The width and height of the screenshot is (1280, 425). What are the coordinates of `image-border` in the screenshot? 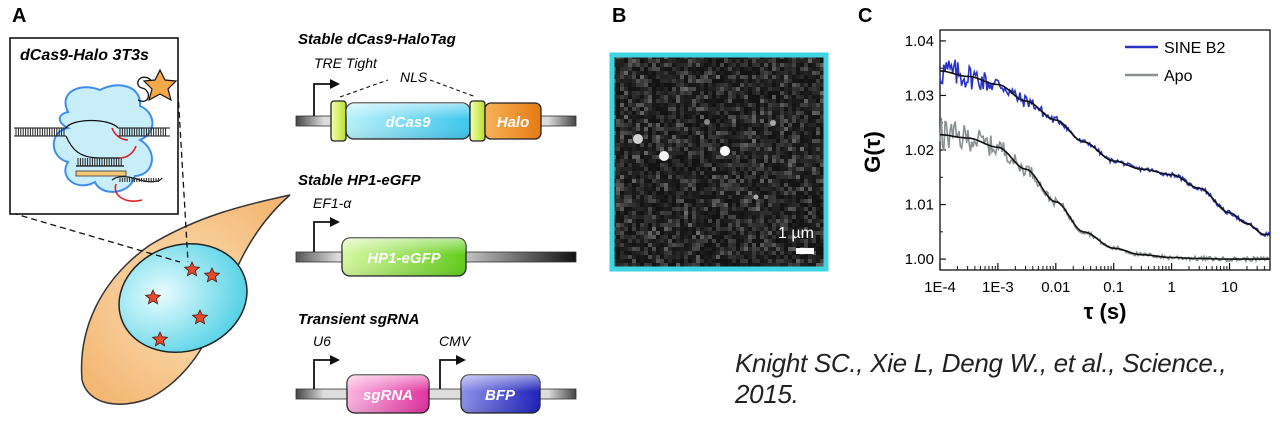 It's located at (719, 162).